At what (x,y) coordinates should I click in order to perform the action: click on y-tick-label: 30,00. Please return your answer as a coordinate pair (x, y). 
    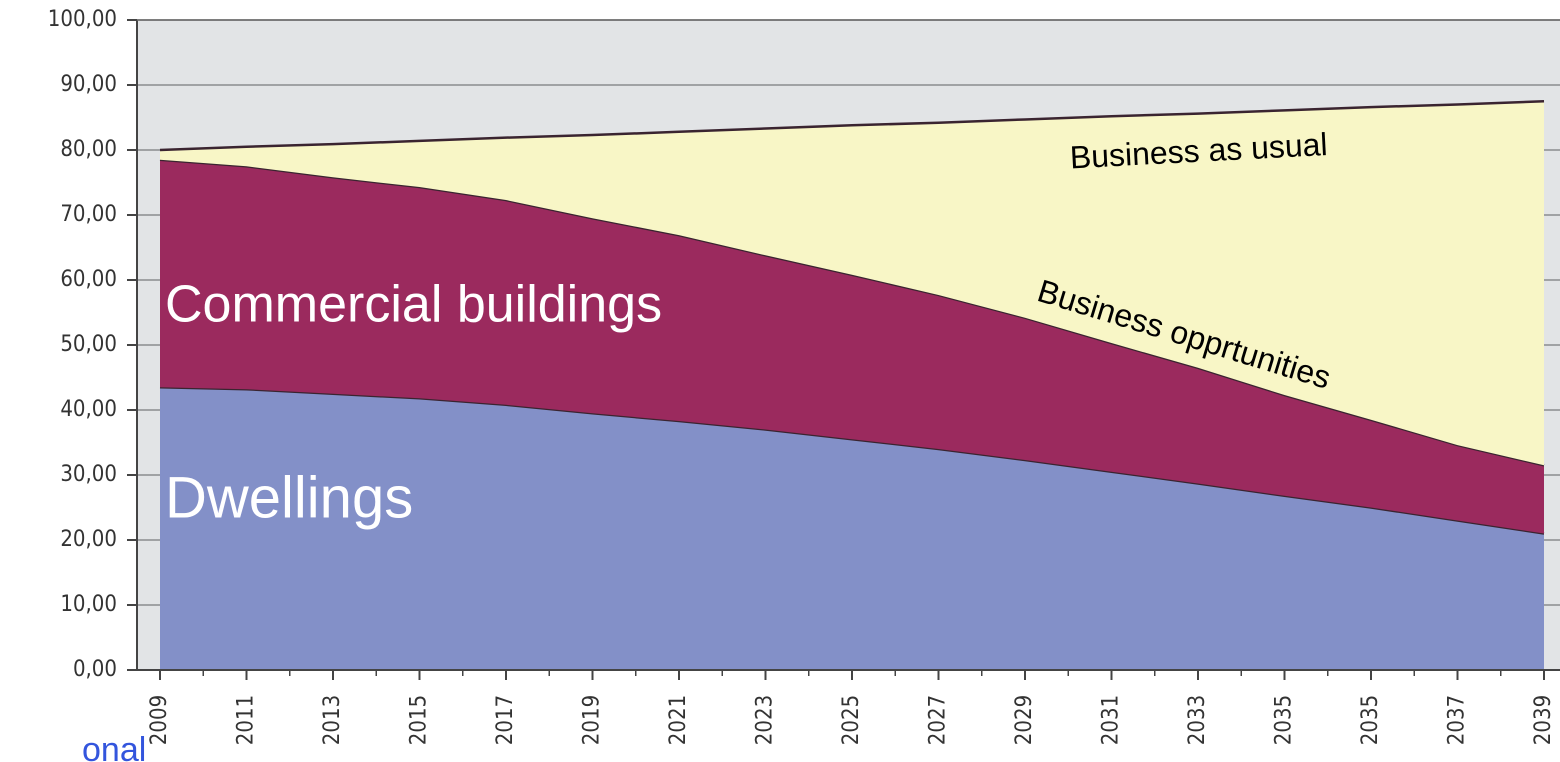
    Looking at the image, I should click on (88, 474).